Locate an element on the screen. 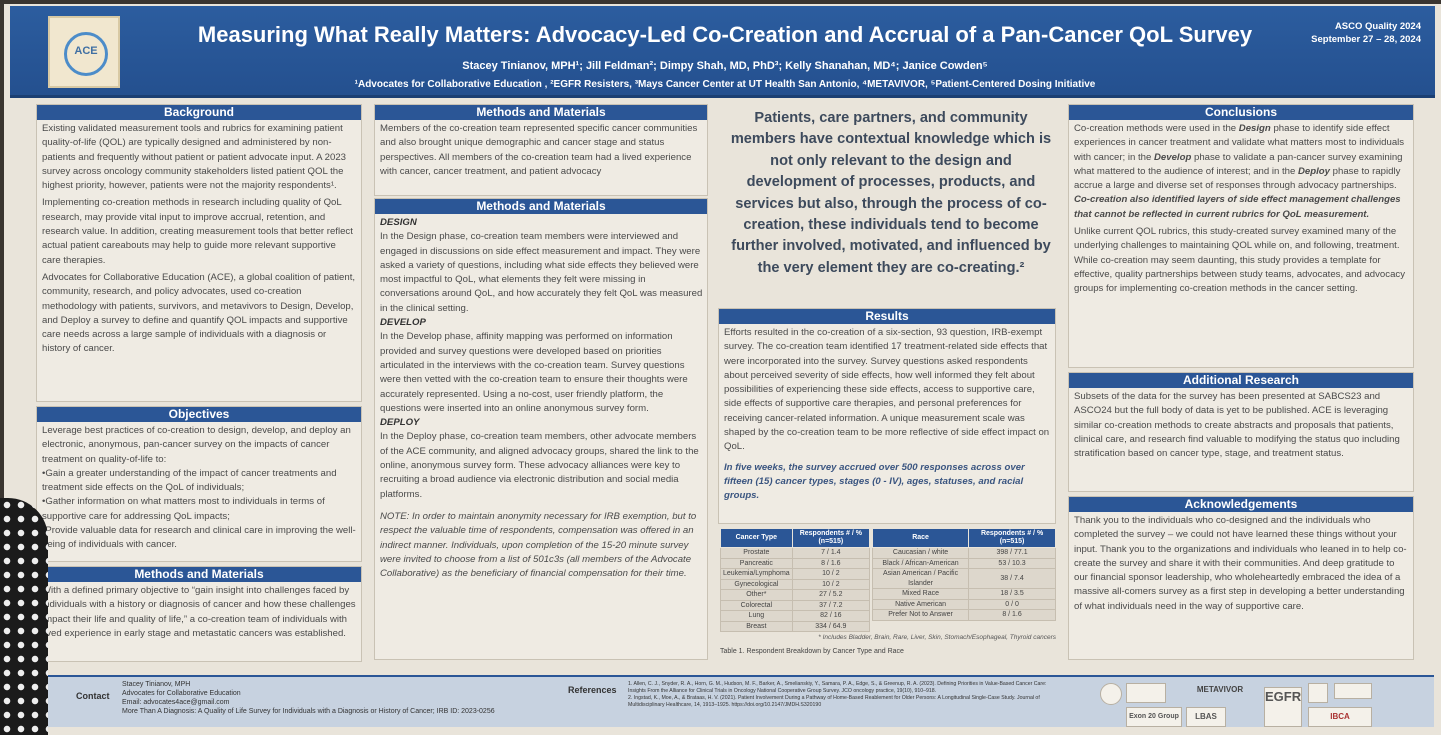 The height and width of the screenshot is (735, 1441). cancer-table-row: Pancreatic 8 / 1.6 is located at coordinates (795, 563).